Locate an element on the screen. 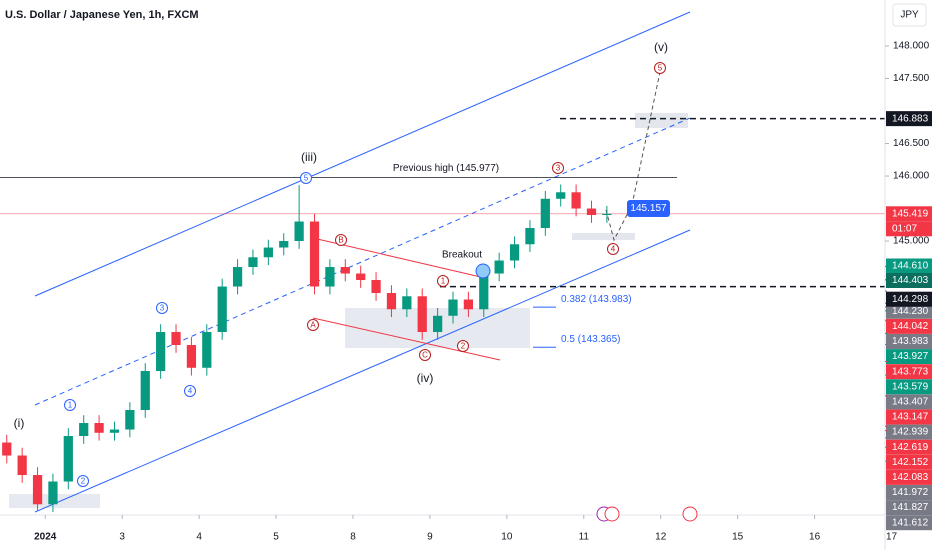  x-tick-label: 10 is located at coordinates (507, 537).